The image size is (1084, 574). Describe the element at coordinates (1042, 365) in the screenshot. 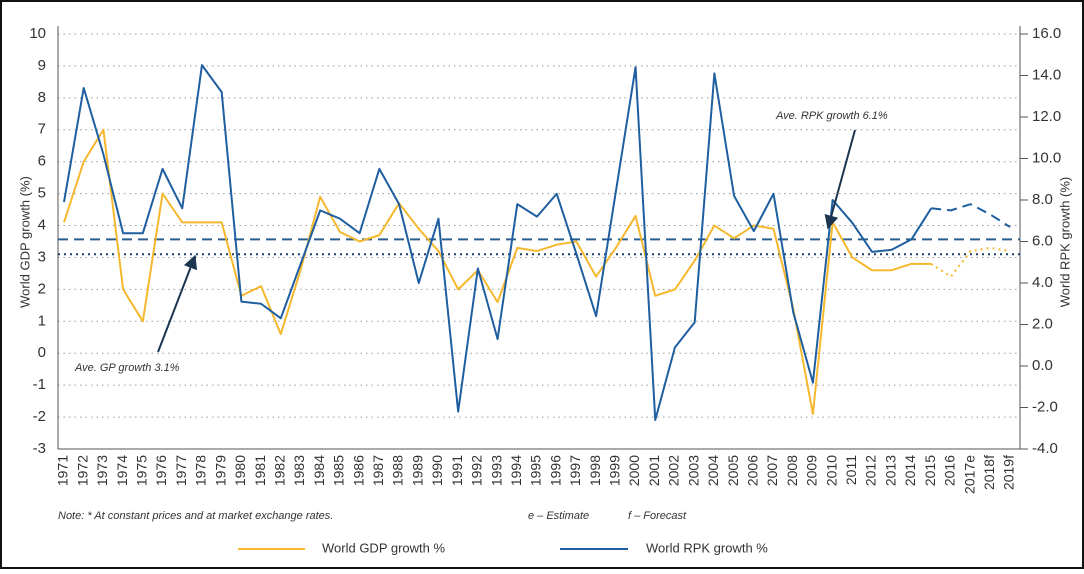

I see `y2-tick-label: 0.0` at that location.